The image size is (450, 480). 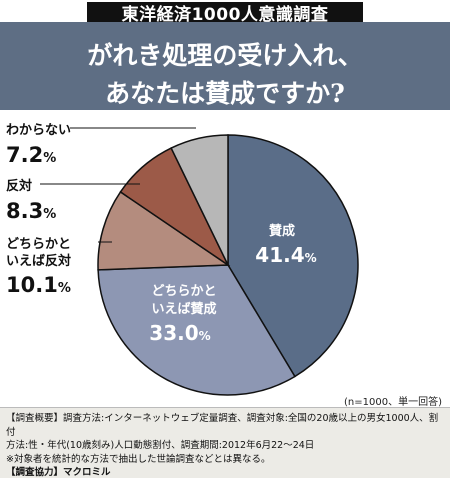 I want to click on footer-line-3: ※対象者を統計的な方法で抽出した世論調査などとは異なる。, so click(x=138, y=459).